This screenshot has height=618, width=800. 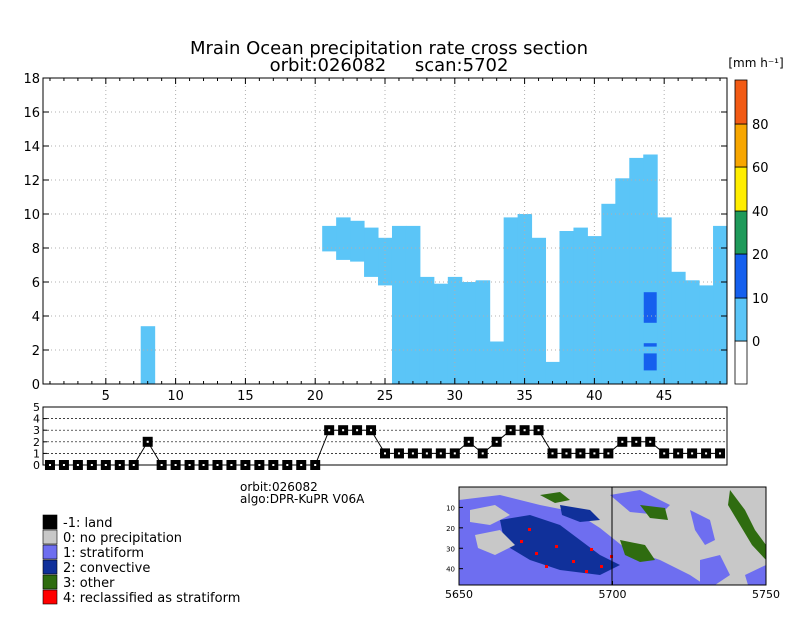 I want to click on type-y-tick-label: 0, so click(x=36, y=465).